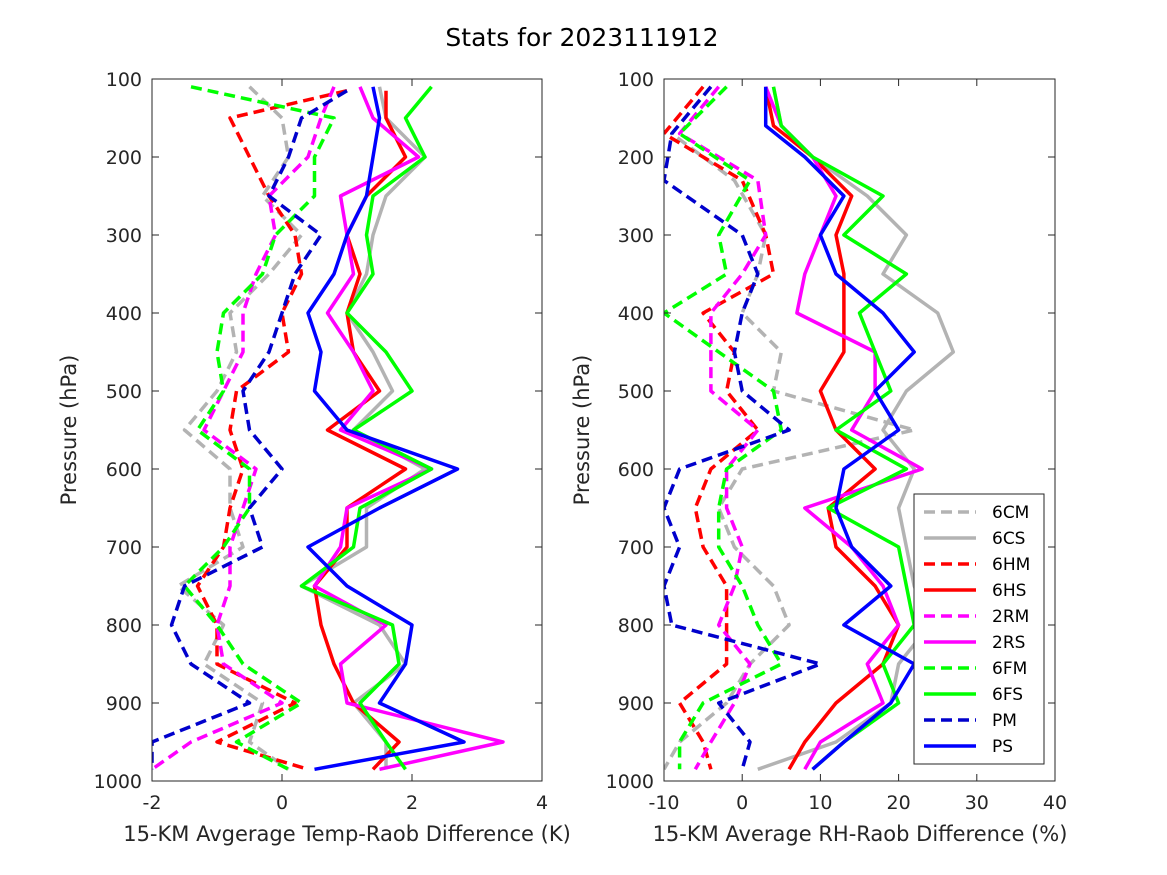 This screenshot has height=875, width=1167. Describe the element at coordinates (820, 803) in the screenshot. I see `rh-x-tick-label: 10` at that location.